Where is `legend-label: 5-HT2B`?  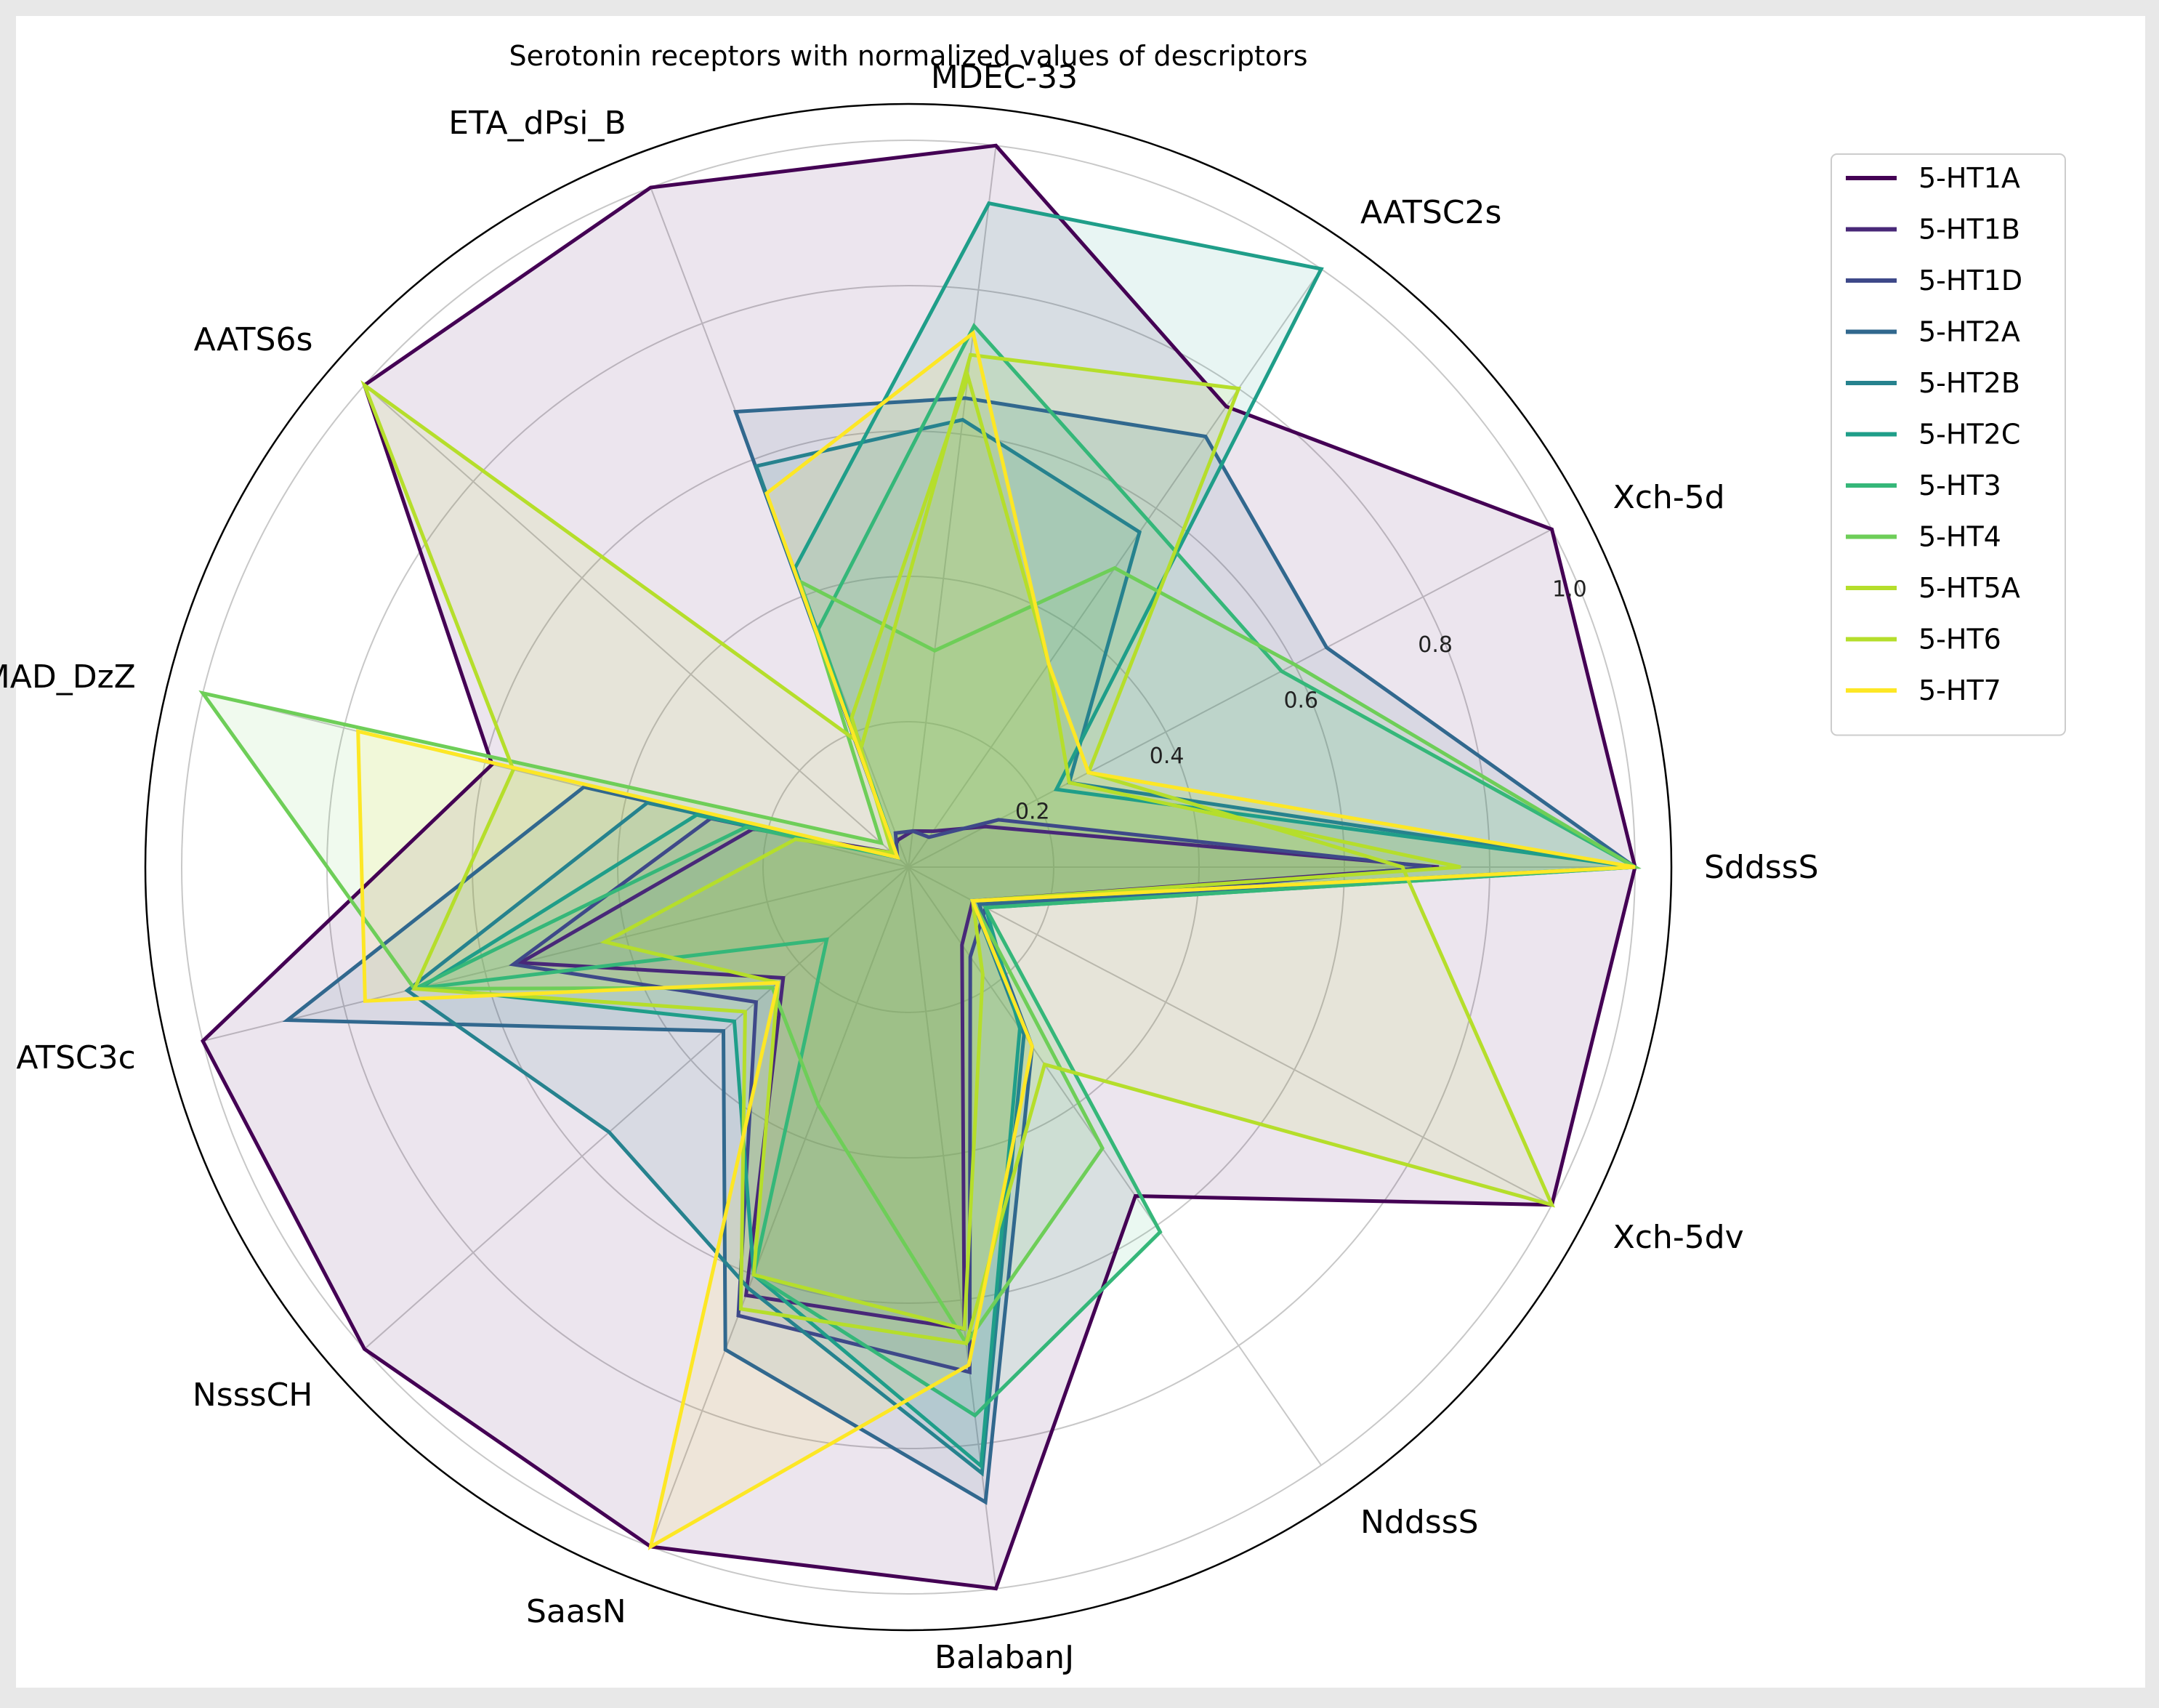 legend-label: 5-HT2B is located at coordinates (1969, 383).